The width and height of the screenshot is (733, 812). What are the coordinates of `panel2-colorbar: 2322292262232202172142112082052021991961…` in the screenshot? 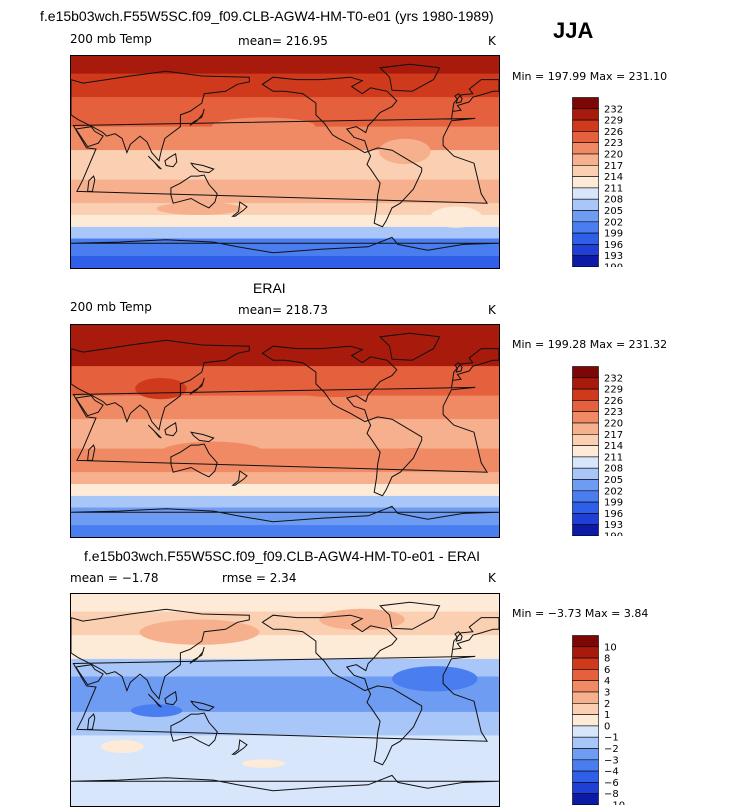 It's located at (597, 451).